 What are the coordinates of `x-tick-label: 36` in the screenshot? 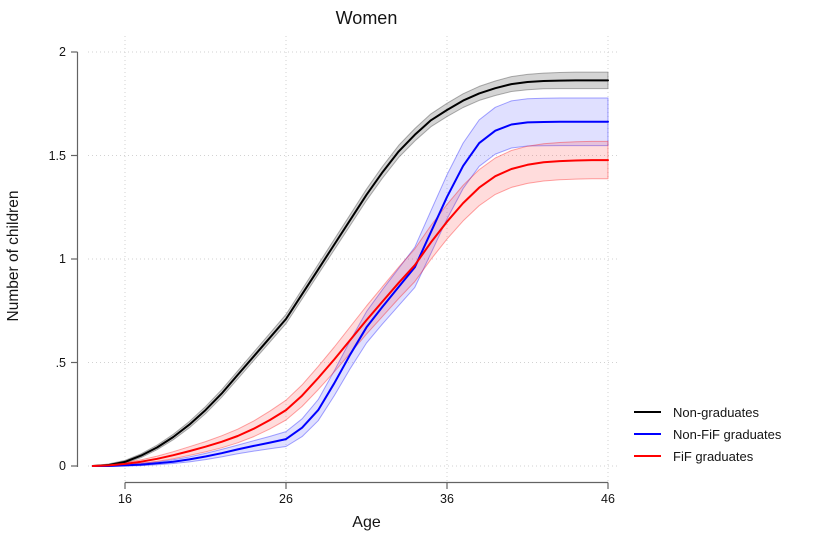 It's located at (447, 499).